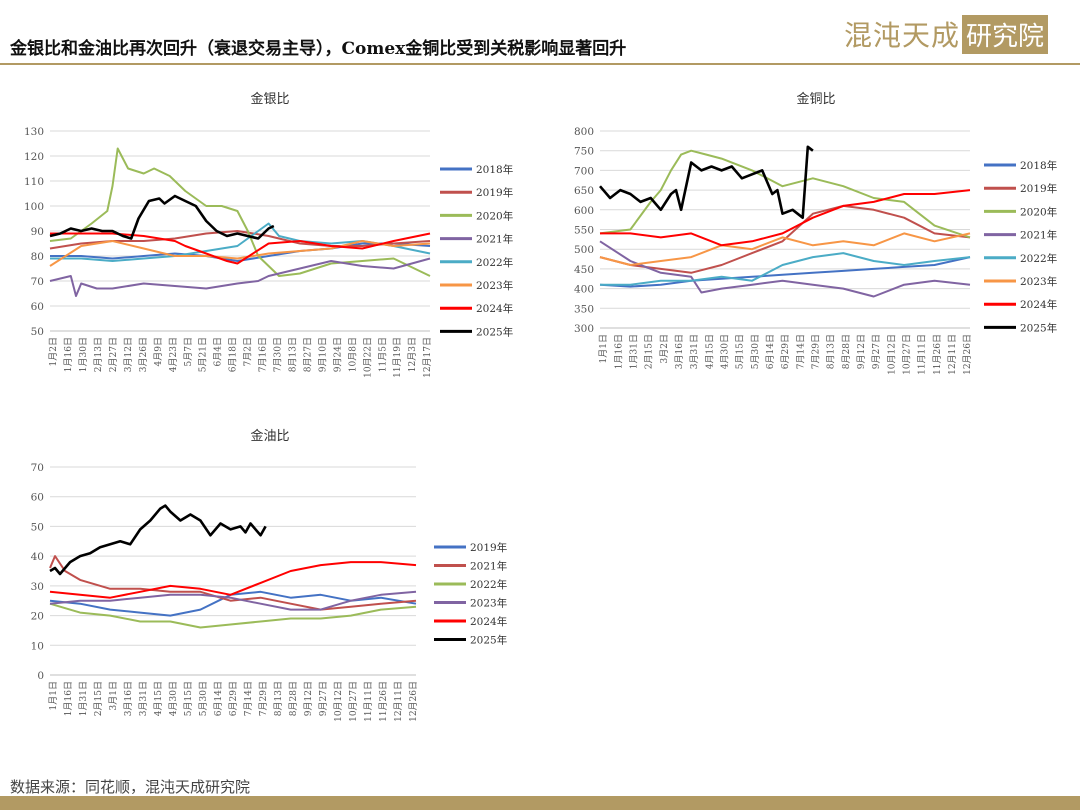 The height and width of the screenshot is (810, 1080). I want to click on y-tick-label: 10, so click(37, 646).